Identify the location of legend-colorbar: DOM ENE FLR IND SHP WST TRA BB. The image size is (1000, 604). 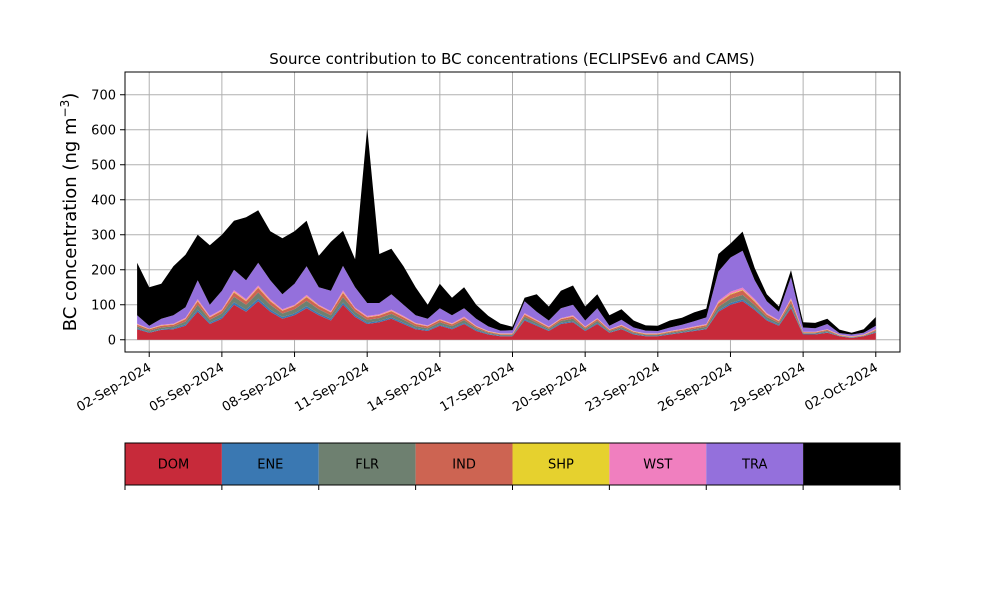
(512, 466).